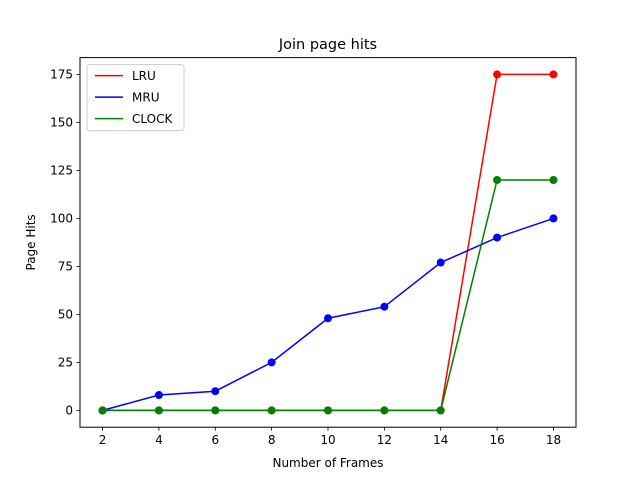  Describe the element at coordinates (65, 363) in the screenshot. I see `y-tick-label: 25` at that location.